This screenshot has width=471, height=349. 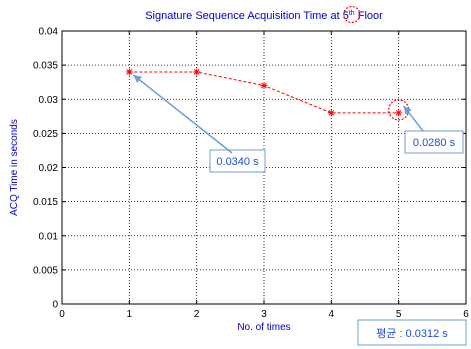 What do you see at coordinates (197, 314) in the screenshot?
I see `x-tick-label: 2` at bounding box center [197, 314].